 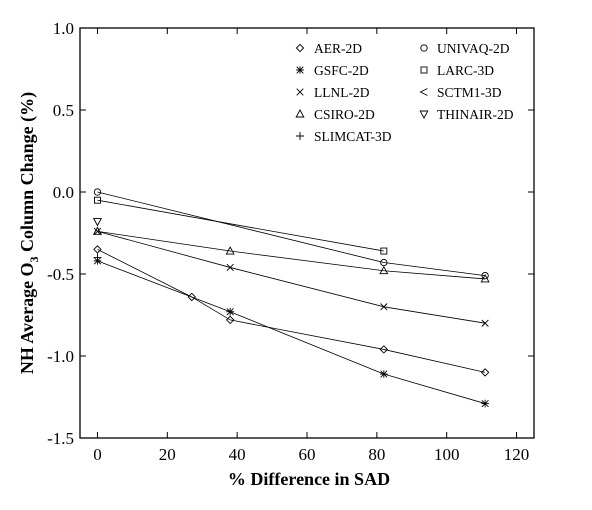 What do you see at coordinates (424, 48) in the screenshot?
I see `legend-marker-univaq-2d` at bounding box center [424, 48].